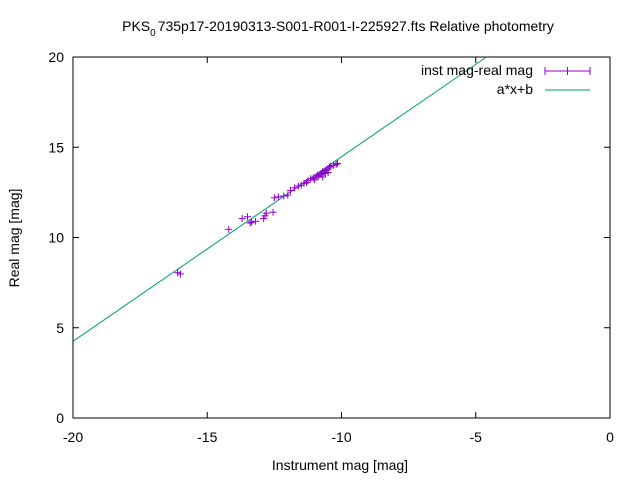 This screenshot has width=640, height=480. I want to click on legend-label-fit: a*x+b, so click(515, 89).